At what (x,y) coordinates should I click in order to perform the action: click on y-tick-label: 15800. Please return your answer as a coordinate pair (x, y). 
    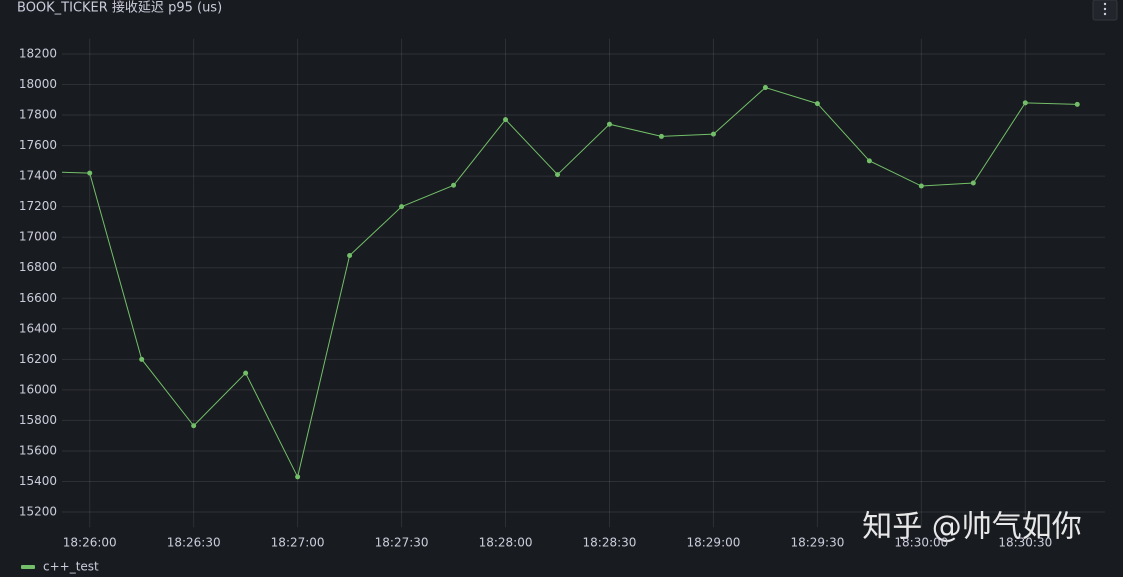
    Looking at the image, I should click on (38, 420).